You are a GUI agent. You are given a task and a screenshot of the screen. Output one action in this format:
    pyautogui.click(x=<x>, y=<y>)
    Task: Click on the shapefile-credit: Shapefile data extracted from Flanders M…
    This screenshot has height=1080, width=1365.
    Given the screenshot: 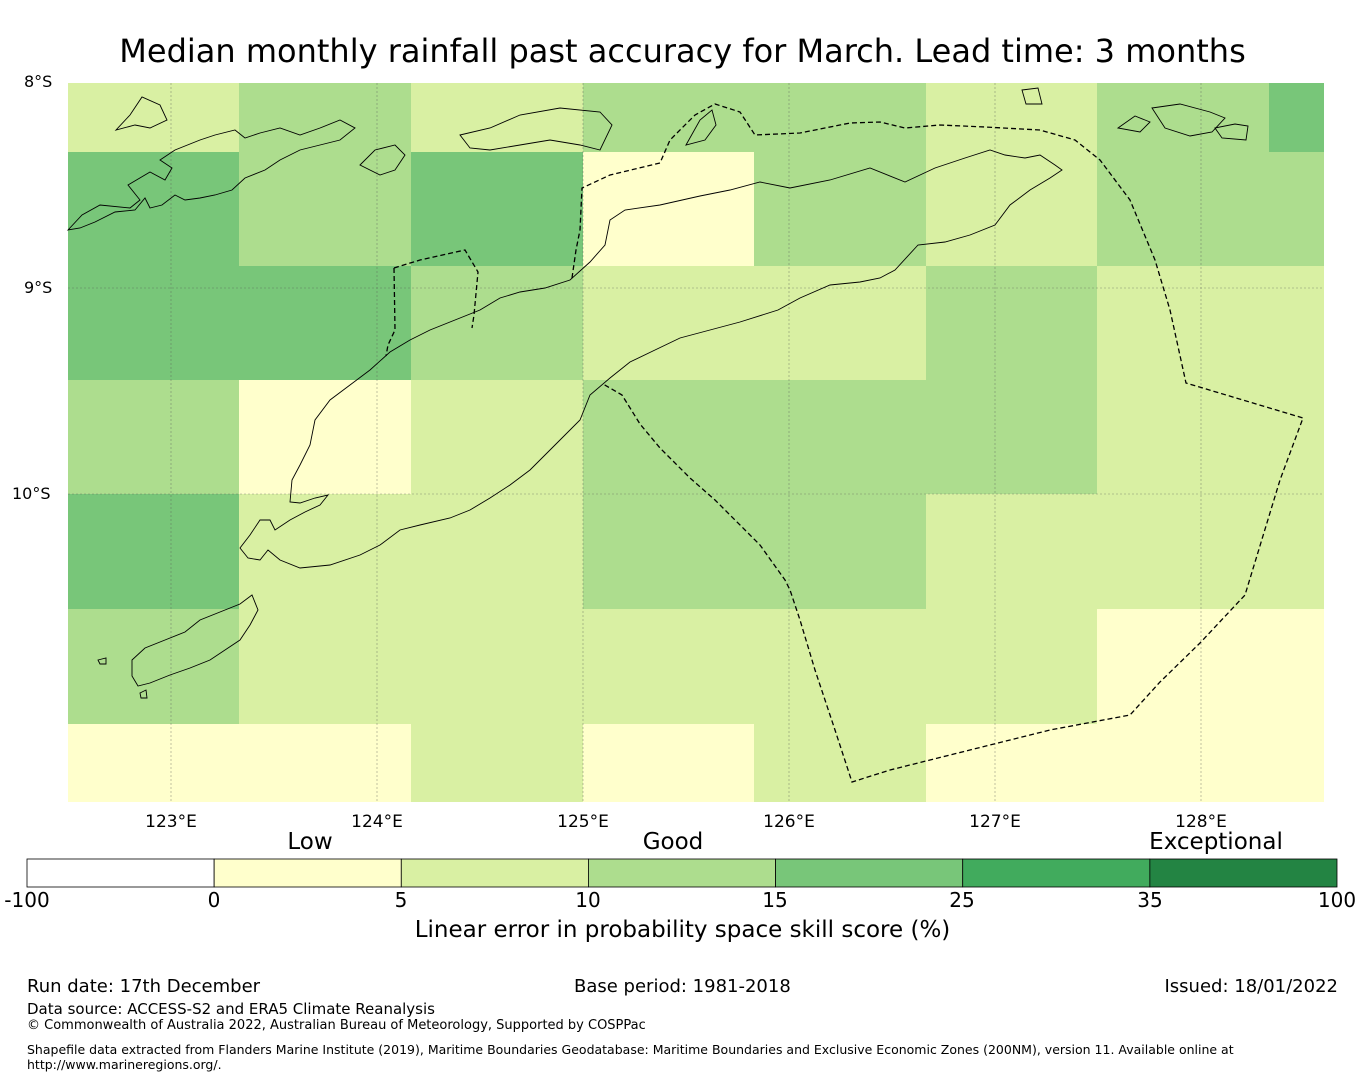 What is the action you would take?
    pyautogui.click(x=630, y=1049)
    